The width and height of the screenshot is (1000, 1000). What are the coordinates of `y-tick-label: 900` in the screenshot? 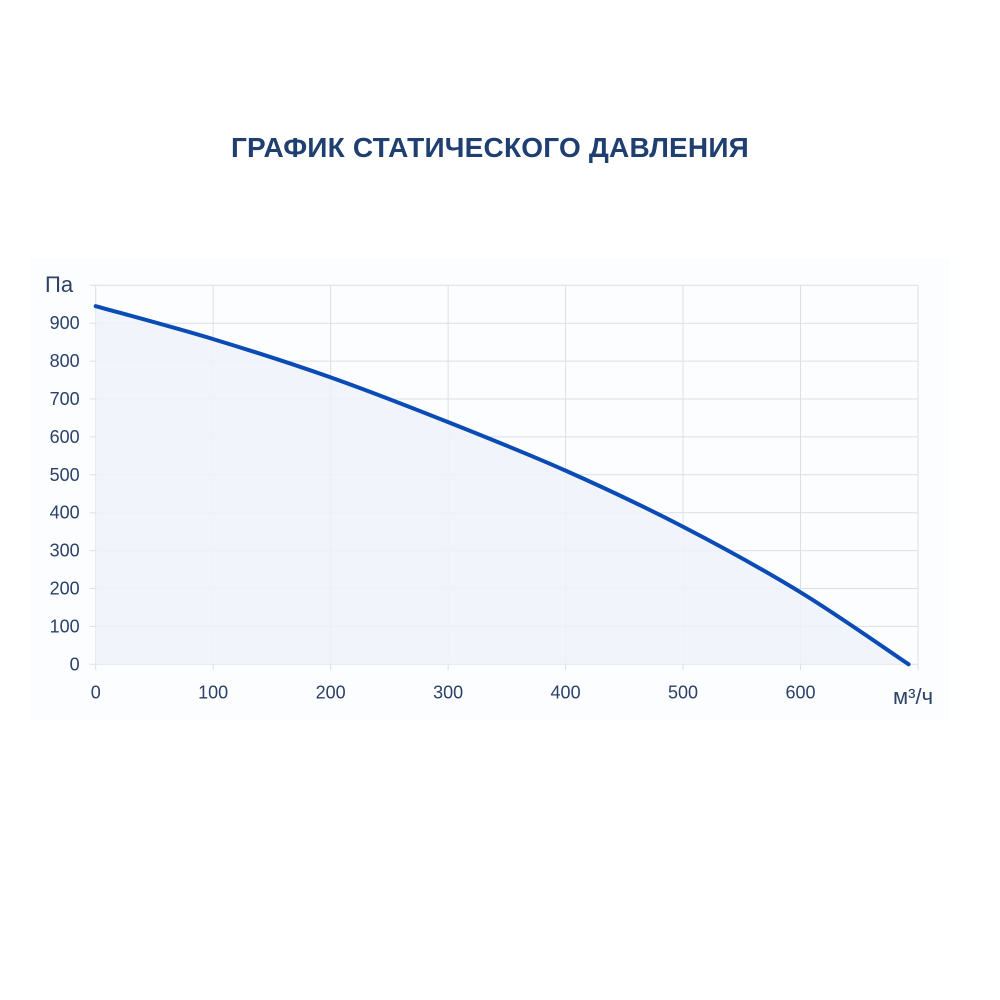 It's located at (65, 323).